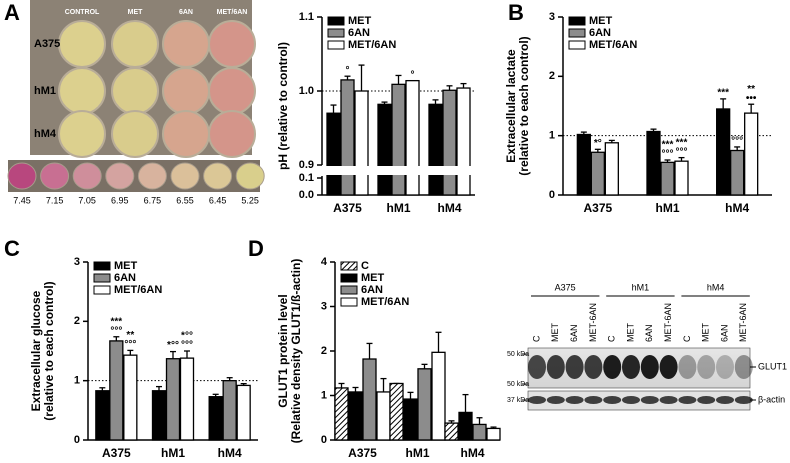  What do you see at coordinates (373, 278) in the screenshot?
I see `legend-label: MET` at bounding box center [373, 278].